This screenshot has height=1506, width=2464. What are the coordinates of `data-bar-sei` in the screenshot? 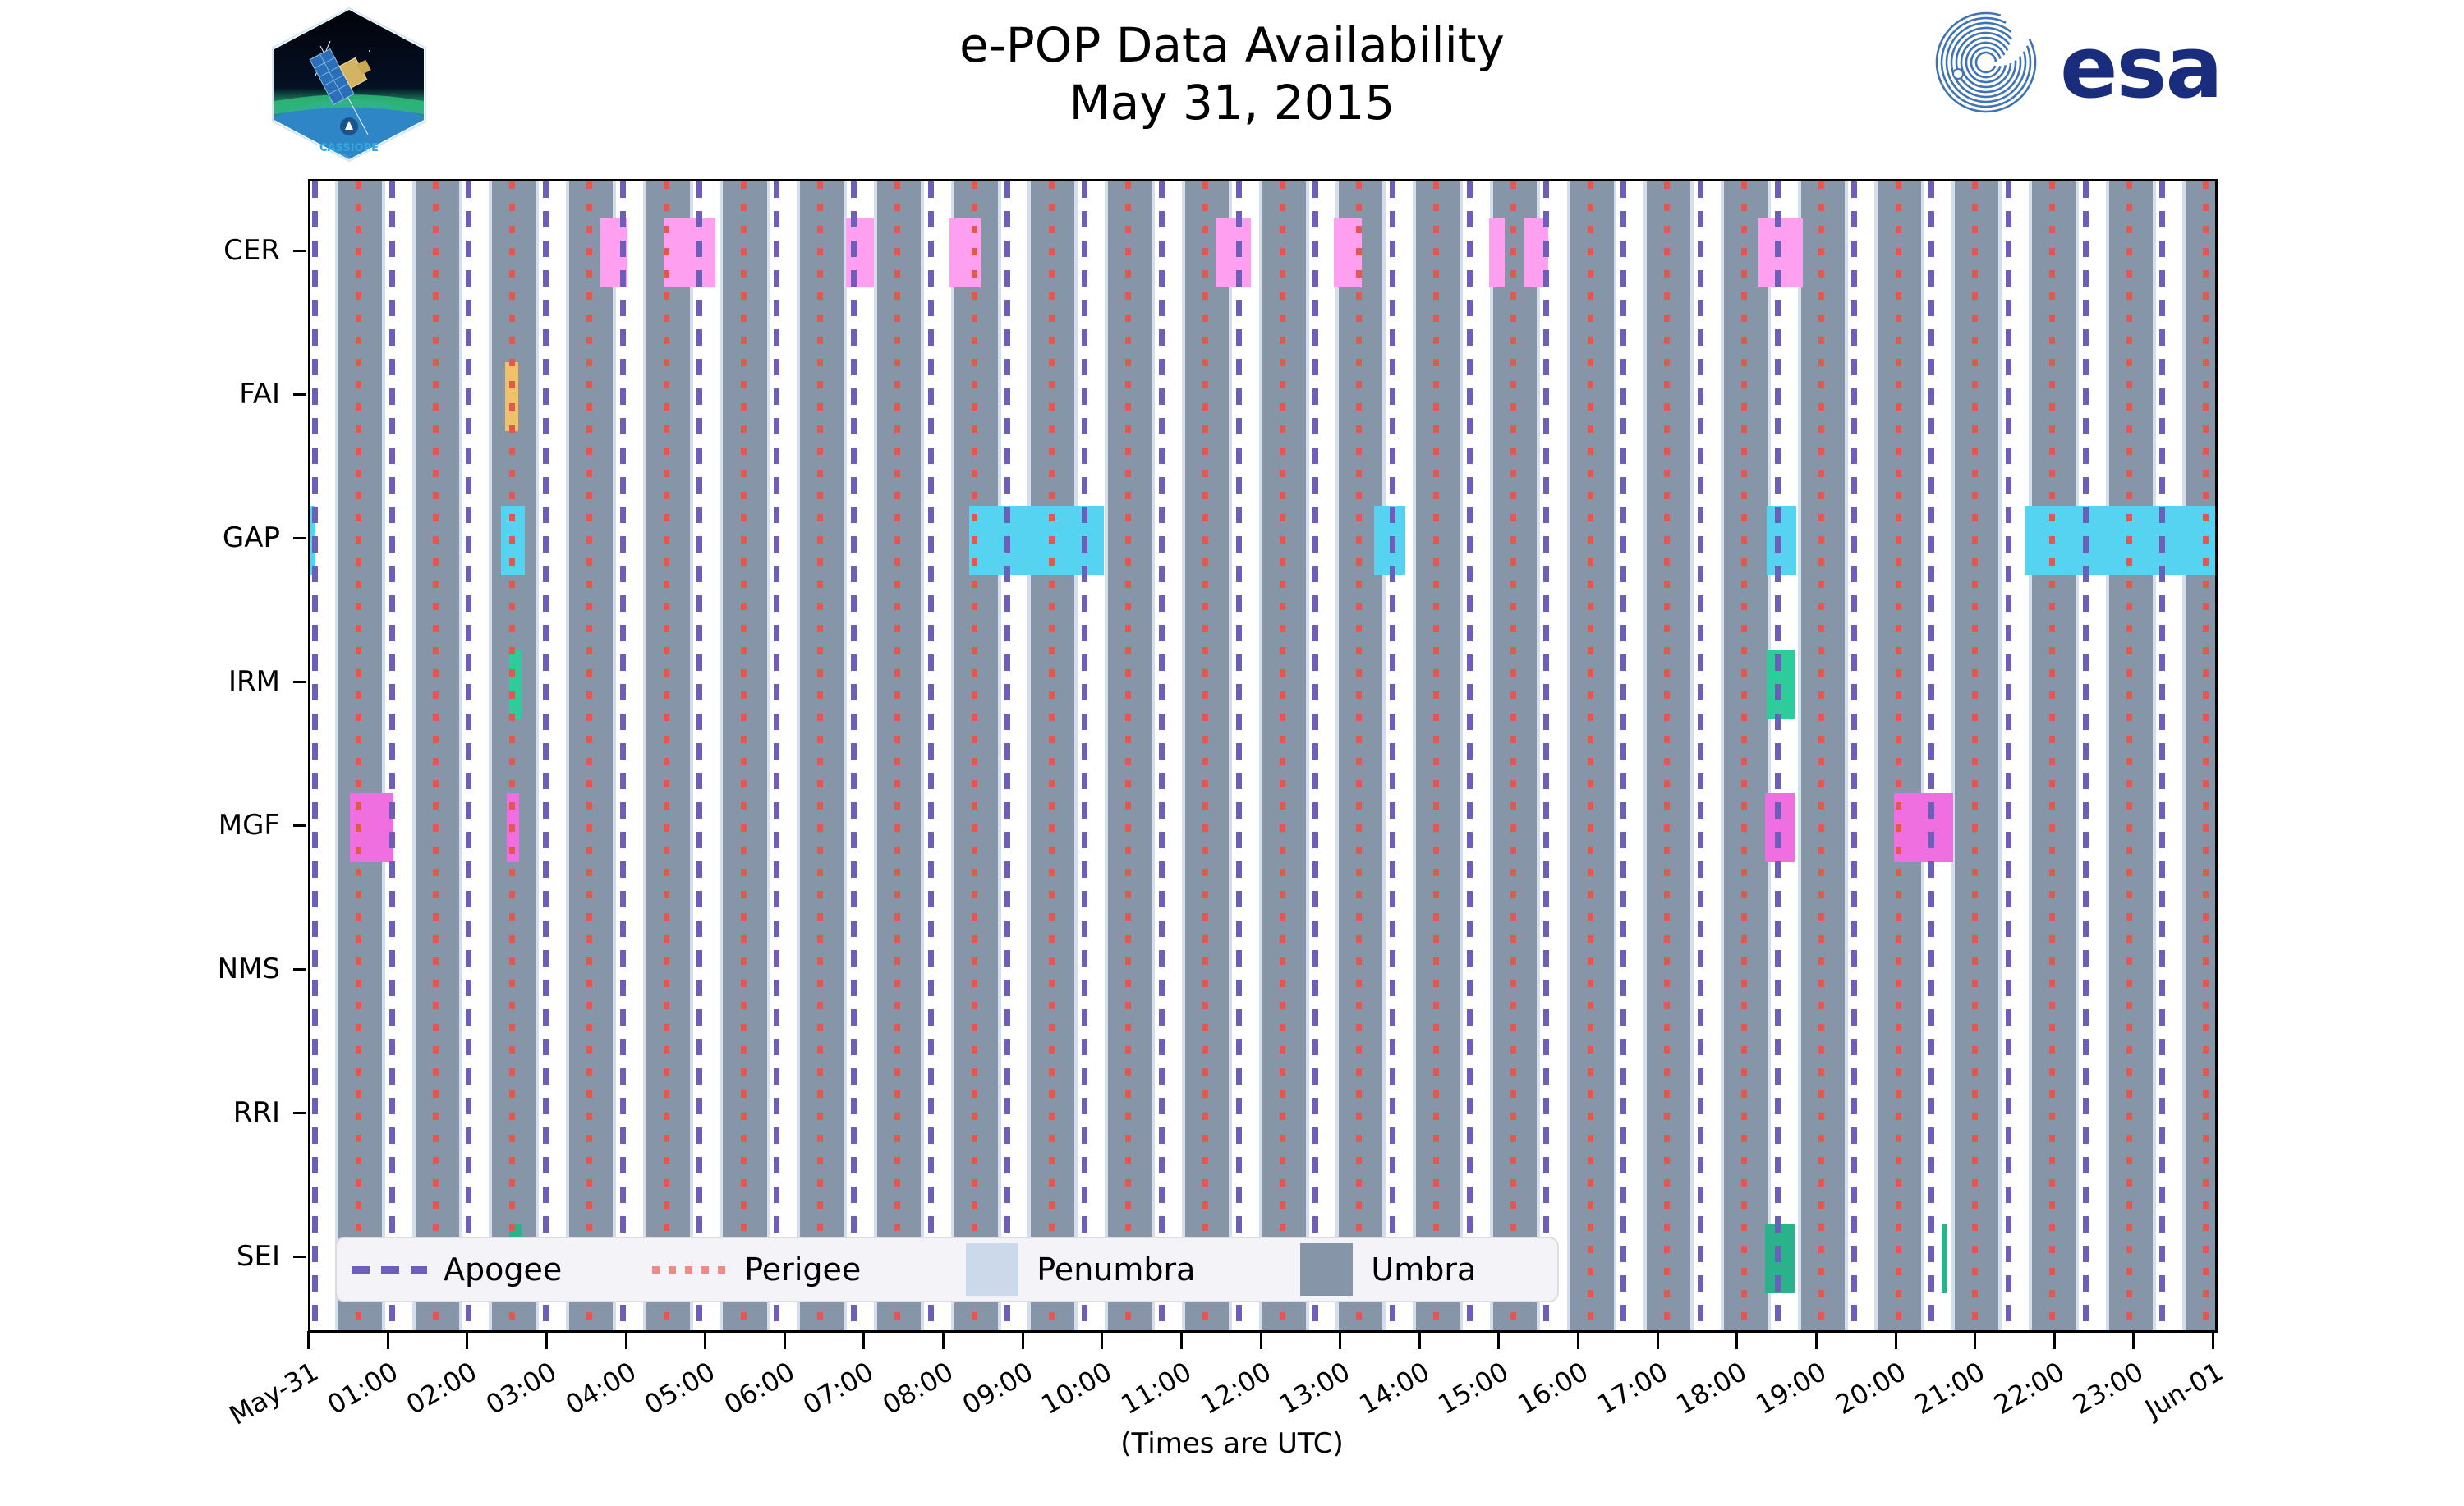 It's located at (1944, 1258).